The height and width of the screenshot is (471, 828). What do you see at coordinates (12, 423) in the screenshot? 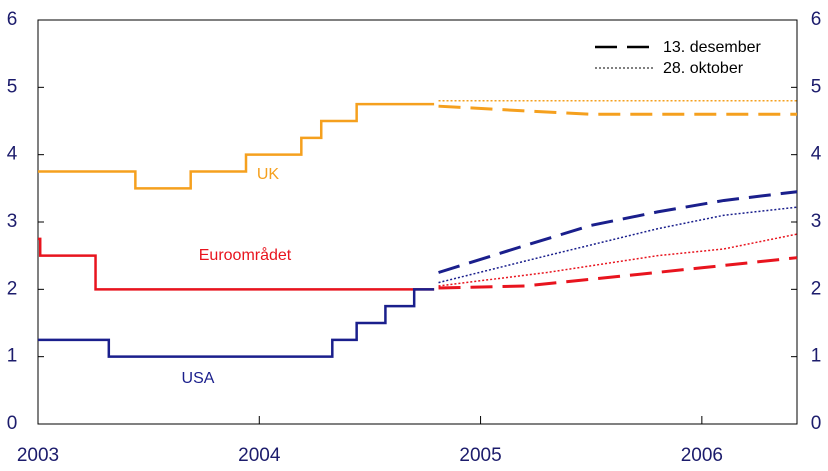
I see `y-tick-label: 0` at bounding box center [12, 423].